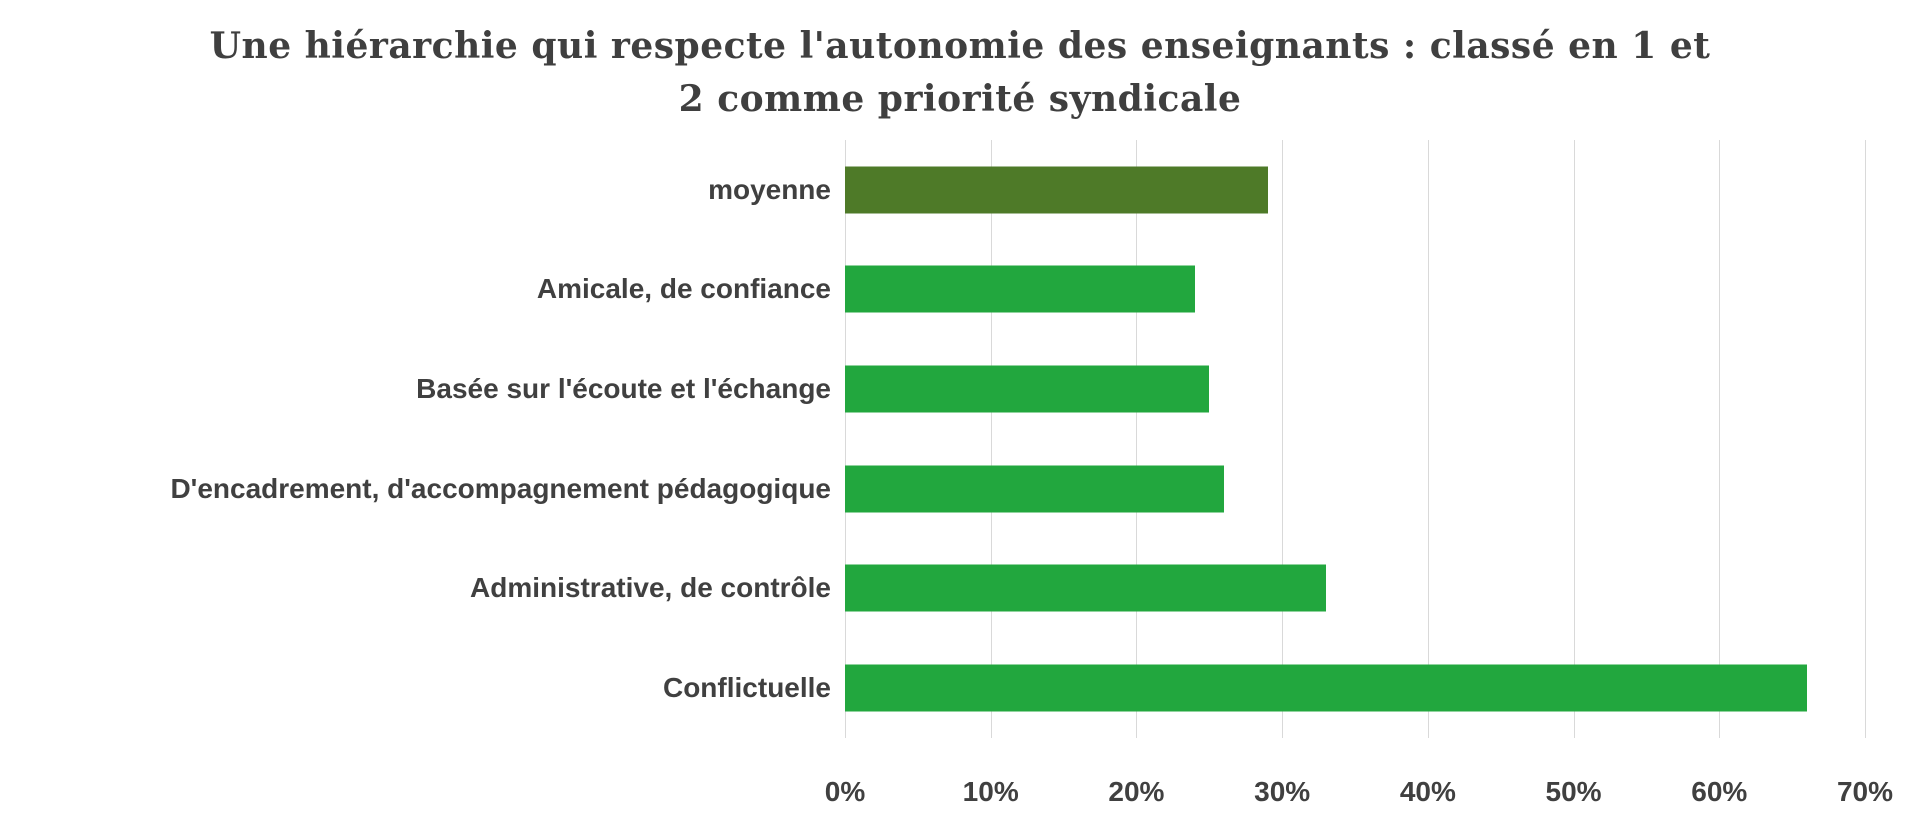 The image size is (1920, 840). I want to click on category-label: moyenne, so click(769, 189).